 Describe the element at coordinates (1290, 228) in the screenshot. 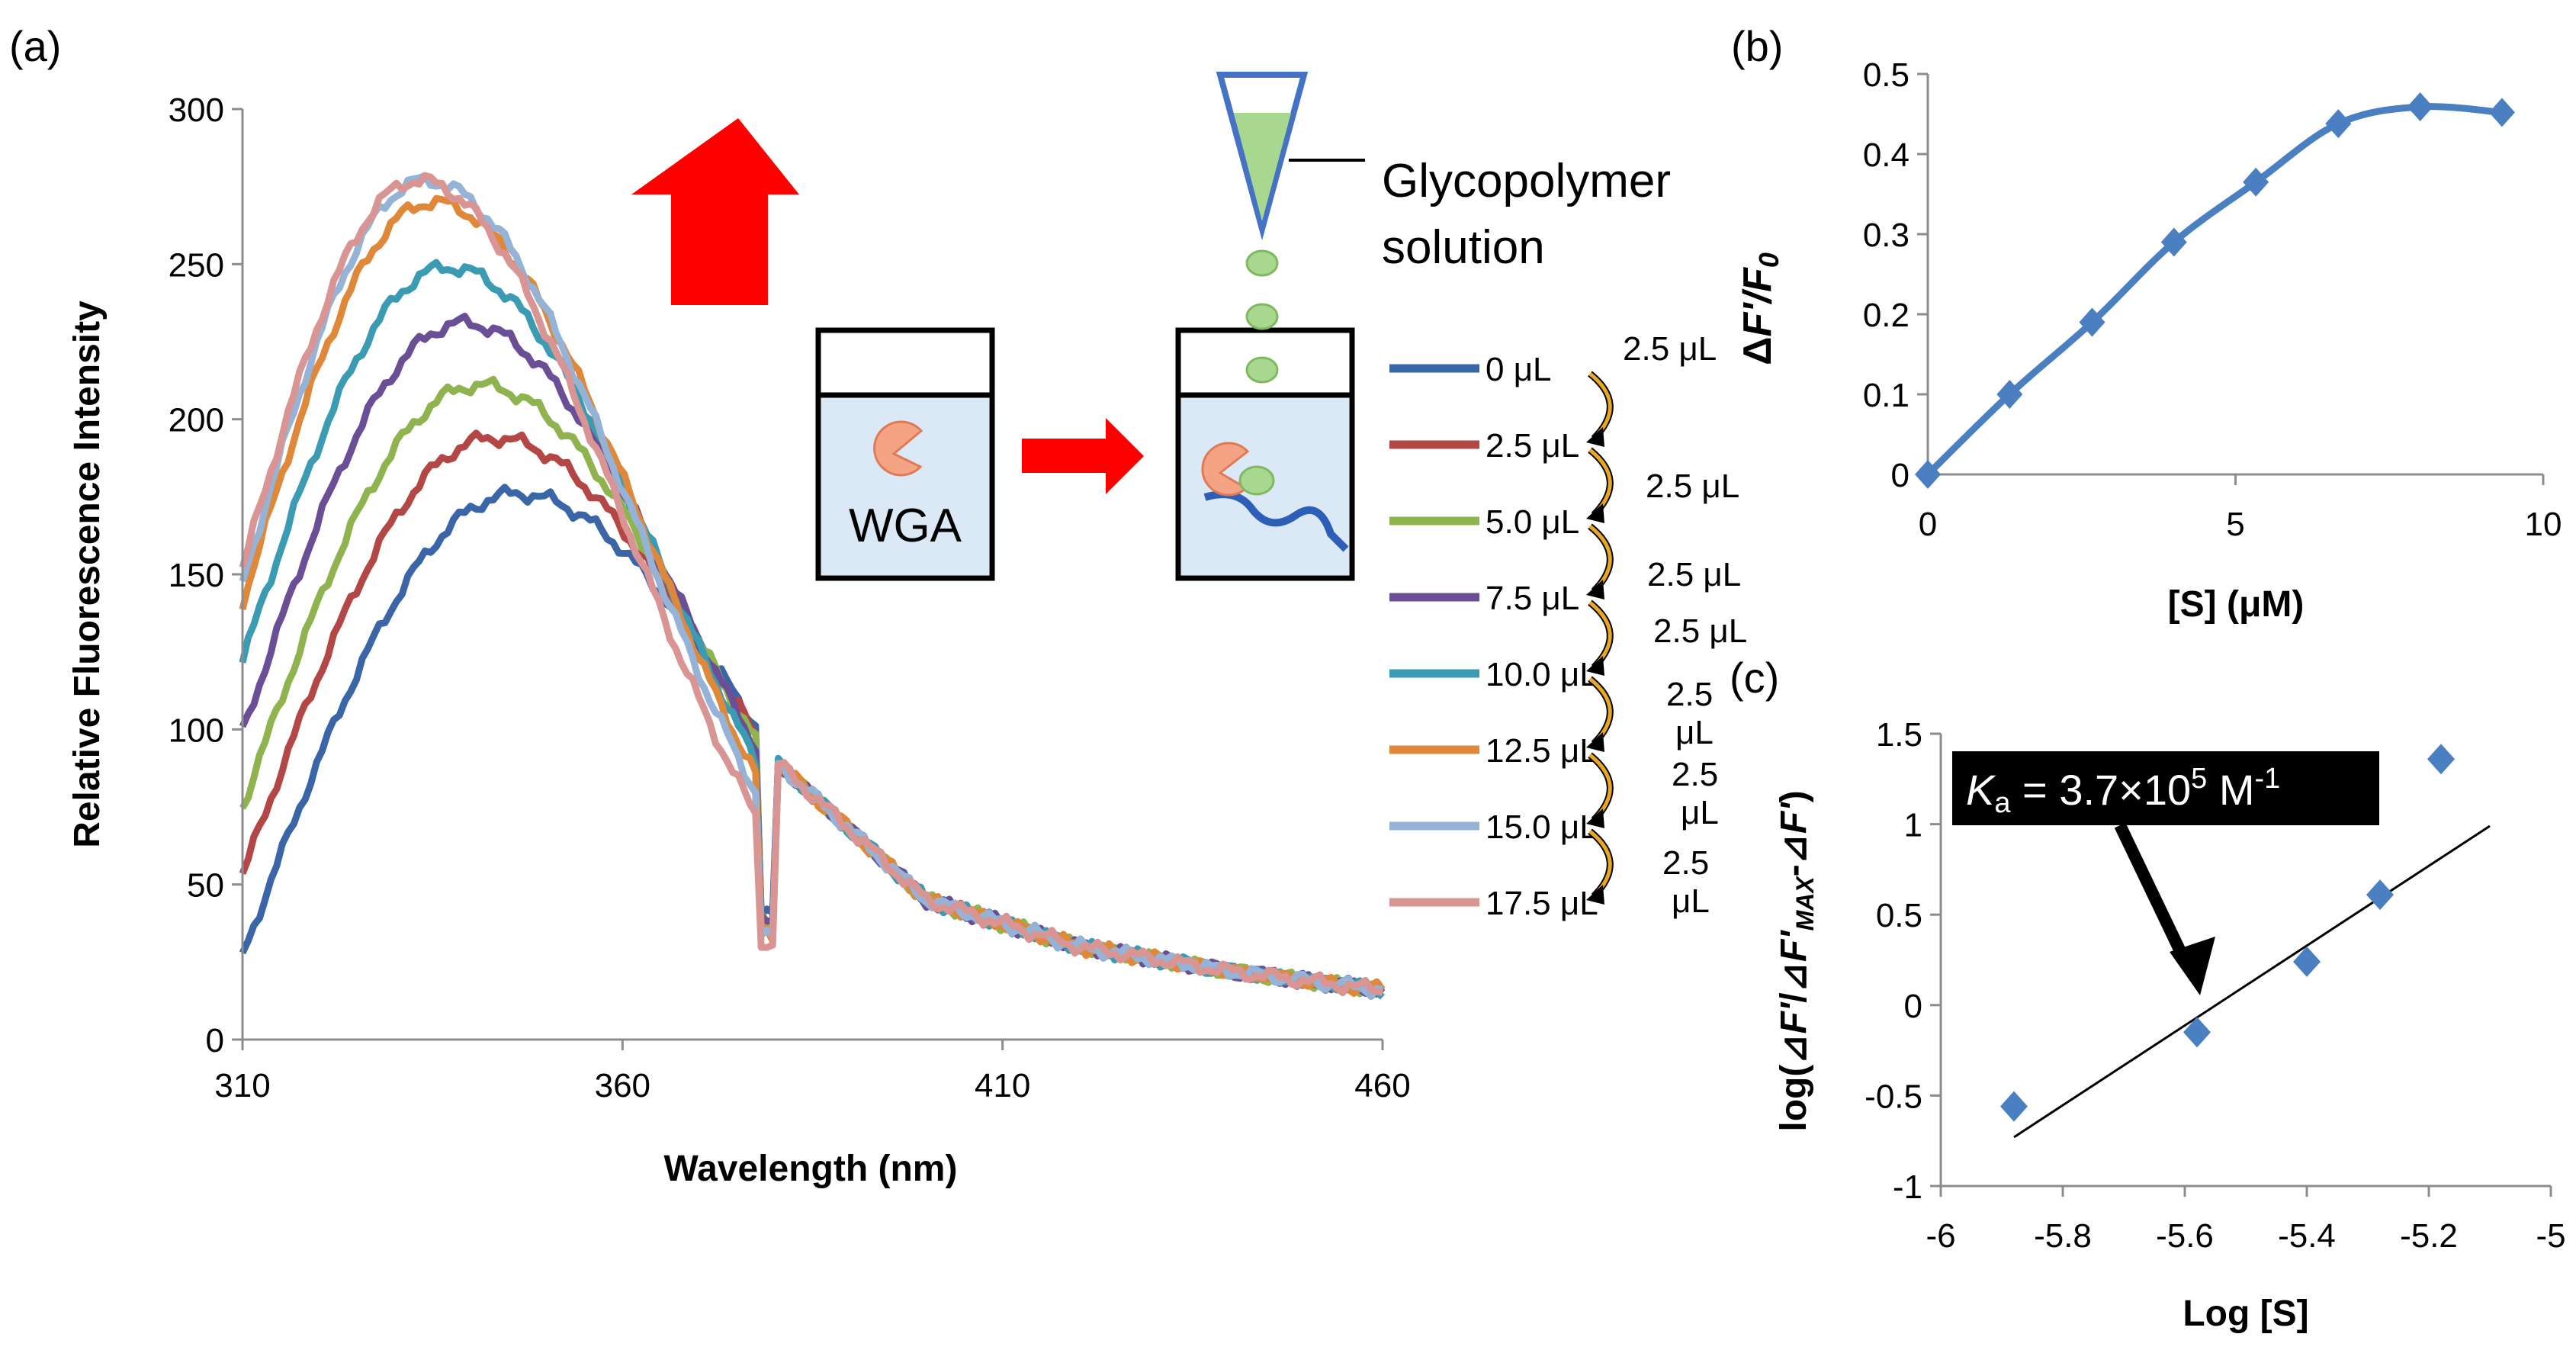

I see `pipette-icon` at that location.